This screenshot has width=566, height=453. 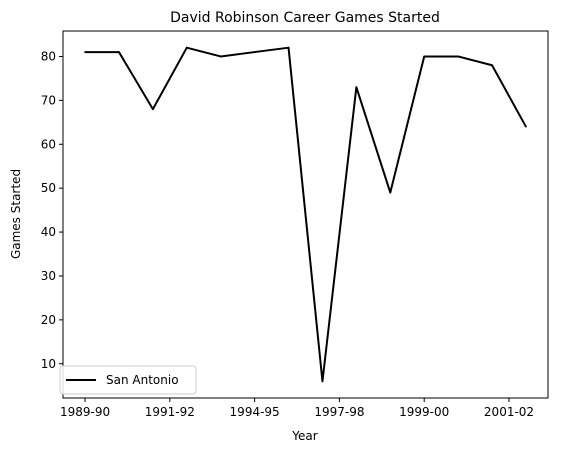 What do you see at coordinates (305, 18) in the screenshot?
I see `chart-title: David Robinson Career Games Started` at bounding box center [305, 18].